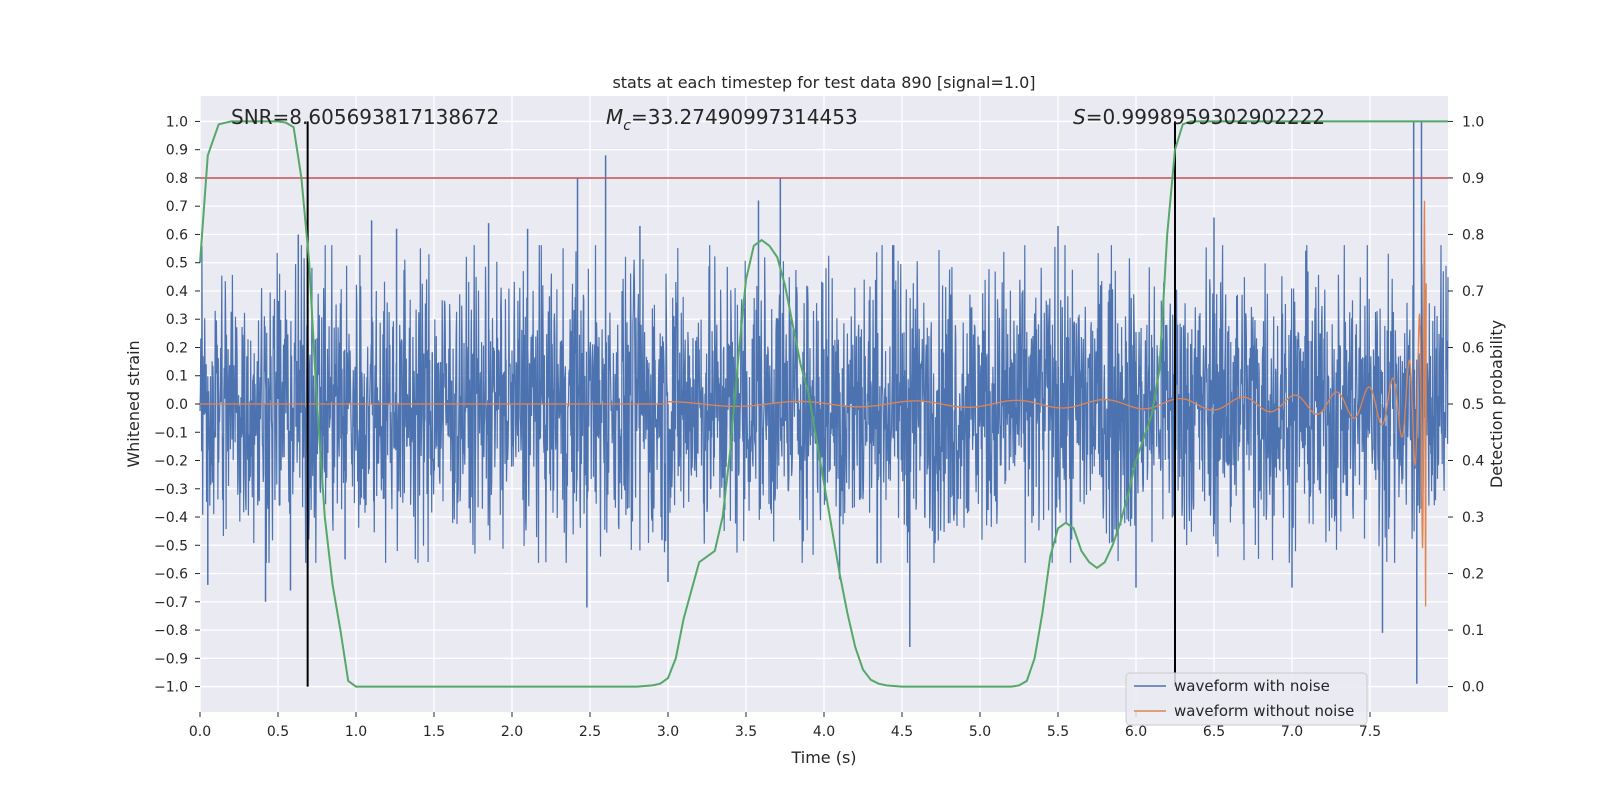 The image size is (1600, 800). Describe the element at coordinates (434, 732) in the screenshot. I see `x-tick-label: 1.5` at that location.